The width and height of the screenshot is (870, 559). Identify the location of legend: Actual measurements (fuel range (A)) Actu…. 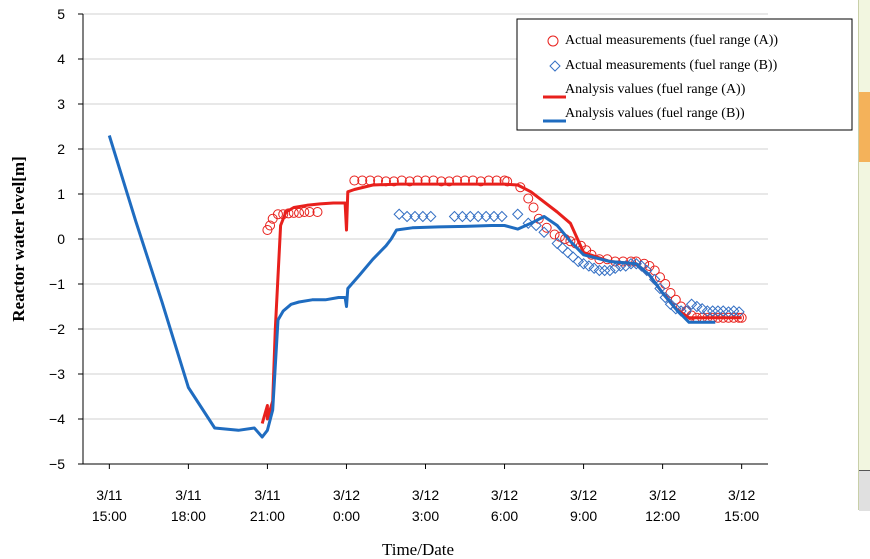
(684, 74).